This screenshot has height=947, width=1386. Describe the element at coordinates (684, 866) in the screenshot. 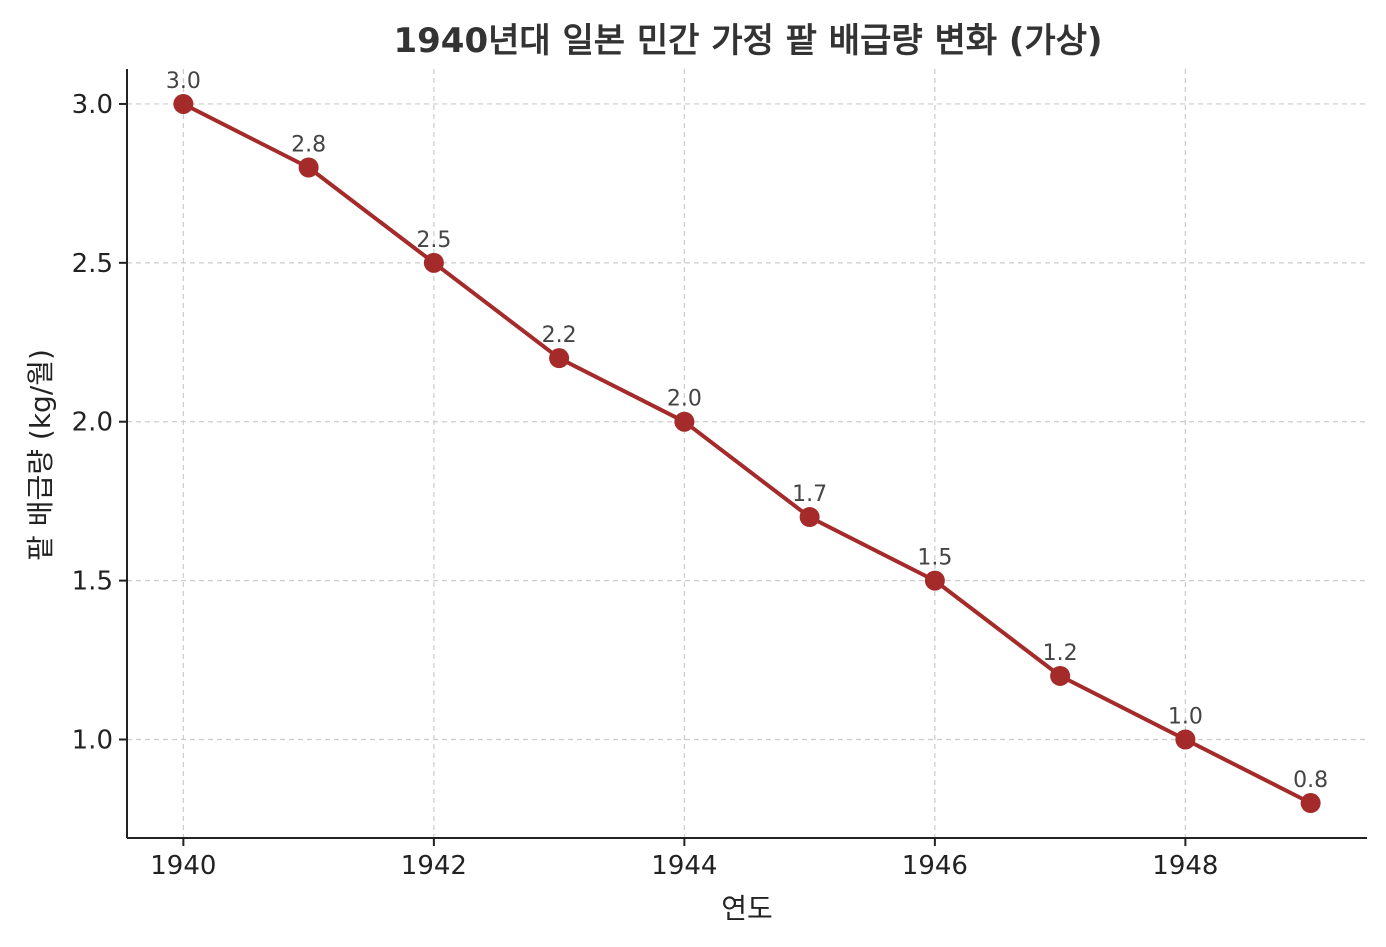

I see `x-tick-label: 1944` at that location.